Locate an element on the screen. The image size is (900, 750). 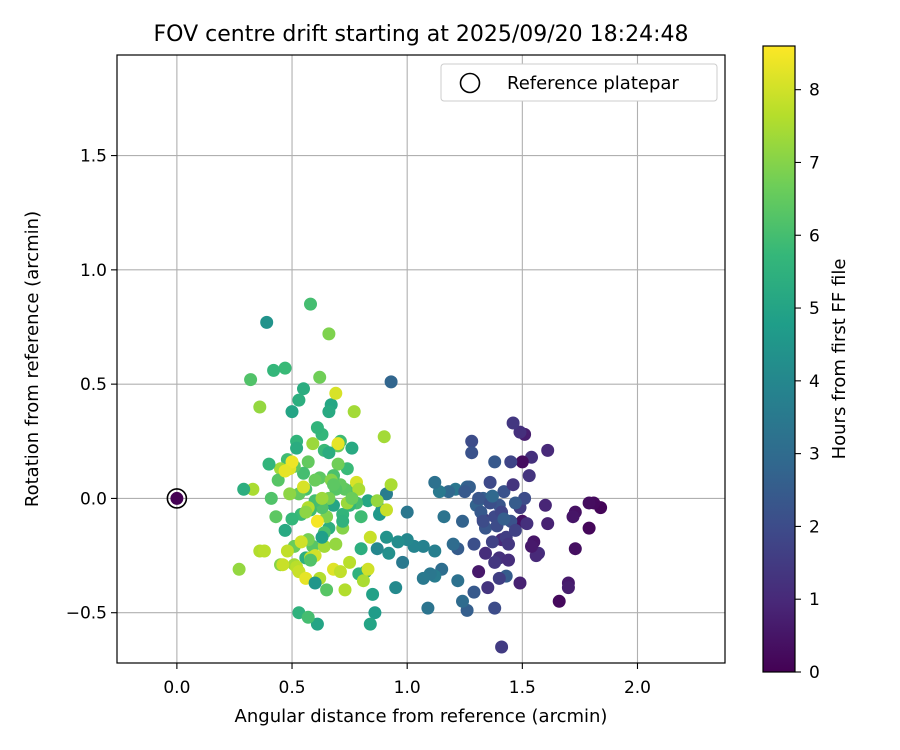
colorbar-tick-label: 8 is located at coordinates (814, 91).